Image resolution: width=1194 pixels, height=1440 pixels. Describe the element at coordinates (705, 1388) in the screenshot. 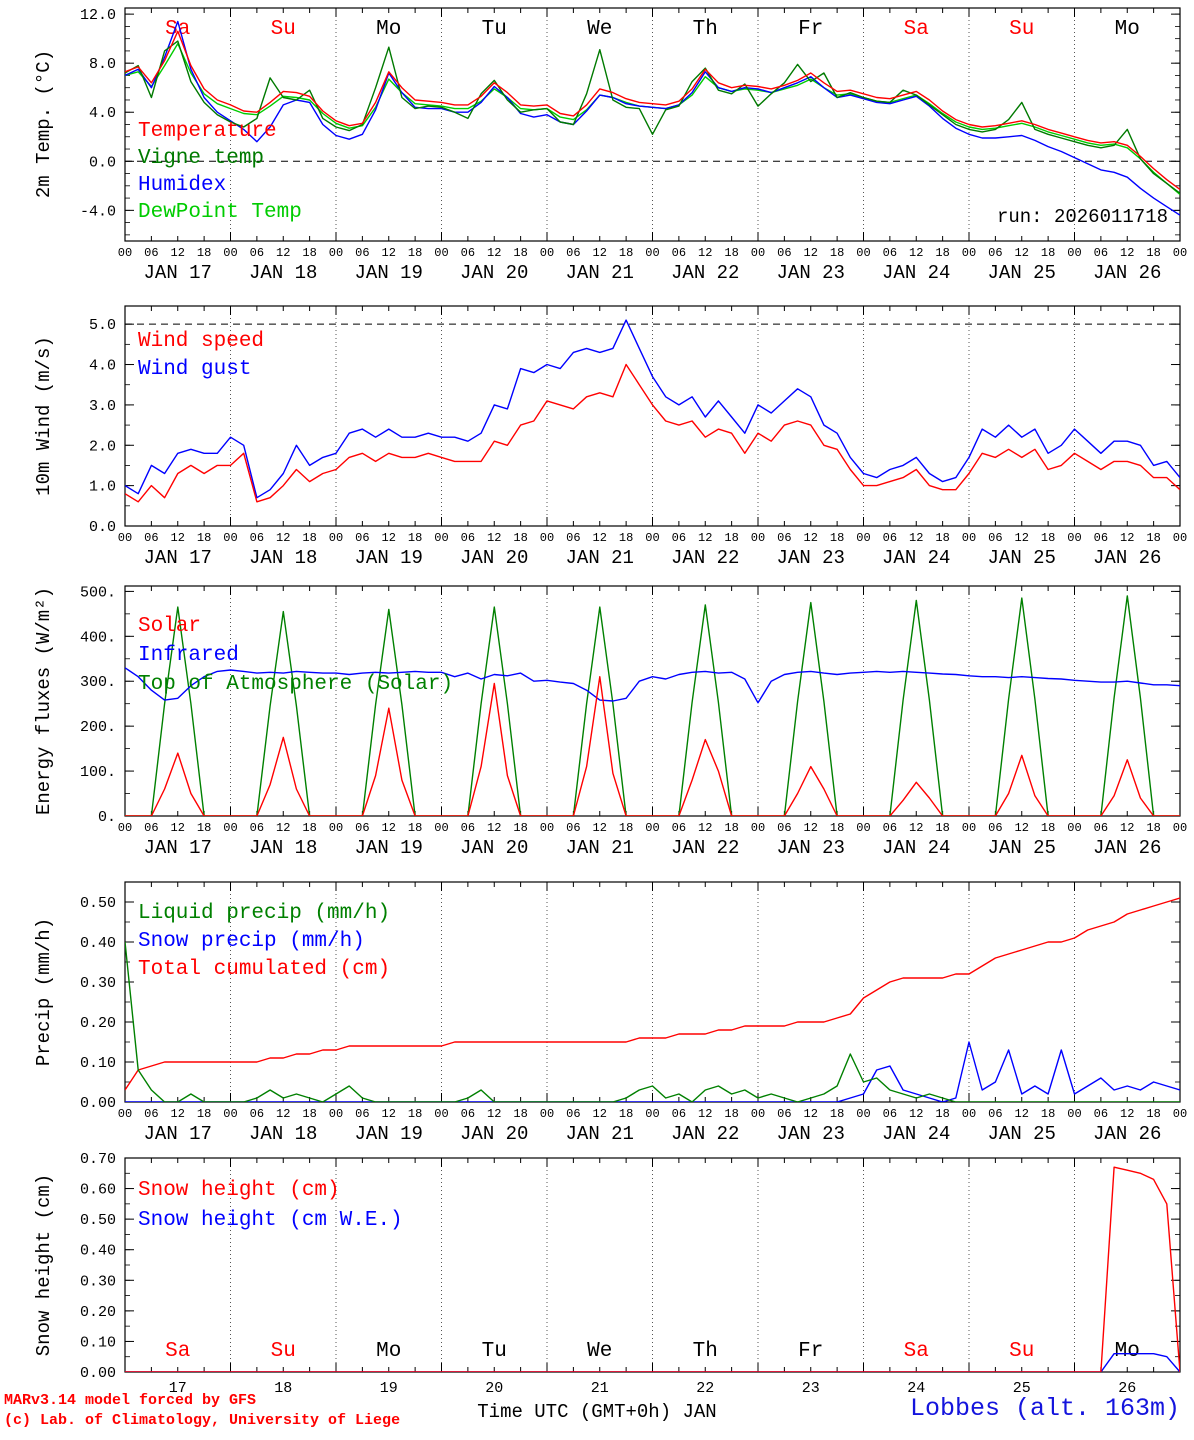

I see `x-day-number-label: 22` at that location.